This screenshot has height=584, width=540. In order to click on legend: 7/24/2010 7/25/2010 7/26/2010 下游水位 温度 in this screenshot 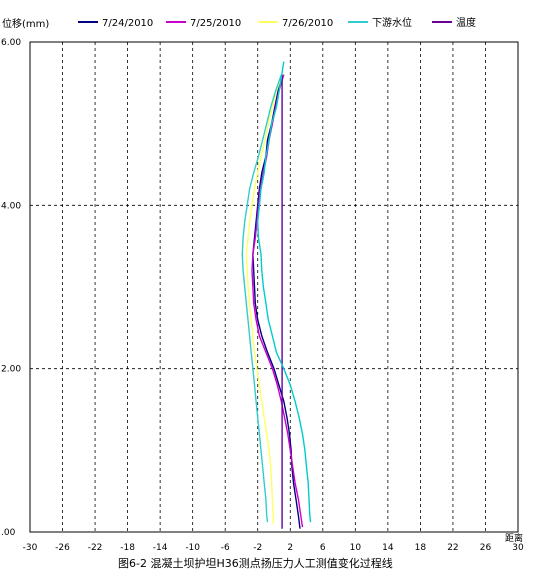, I will do `click(277, 22)`.